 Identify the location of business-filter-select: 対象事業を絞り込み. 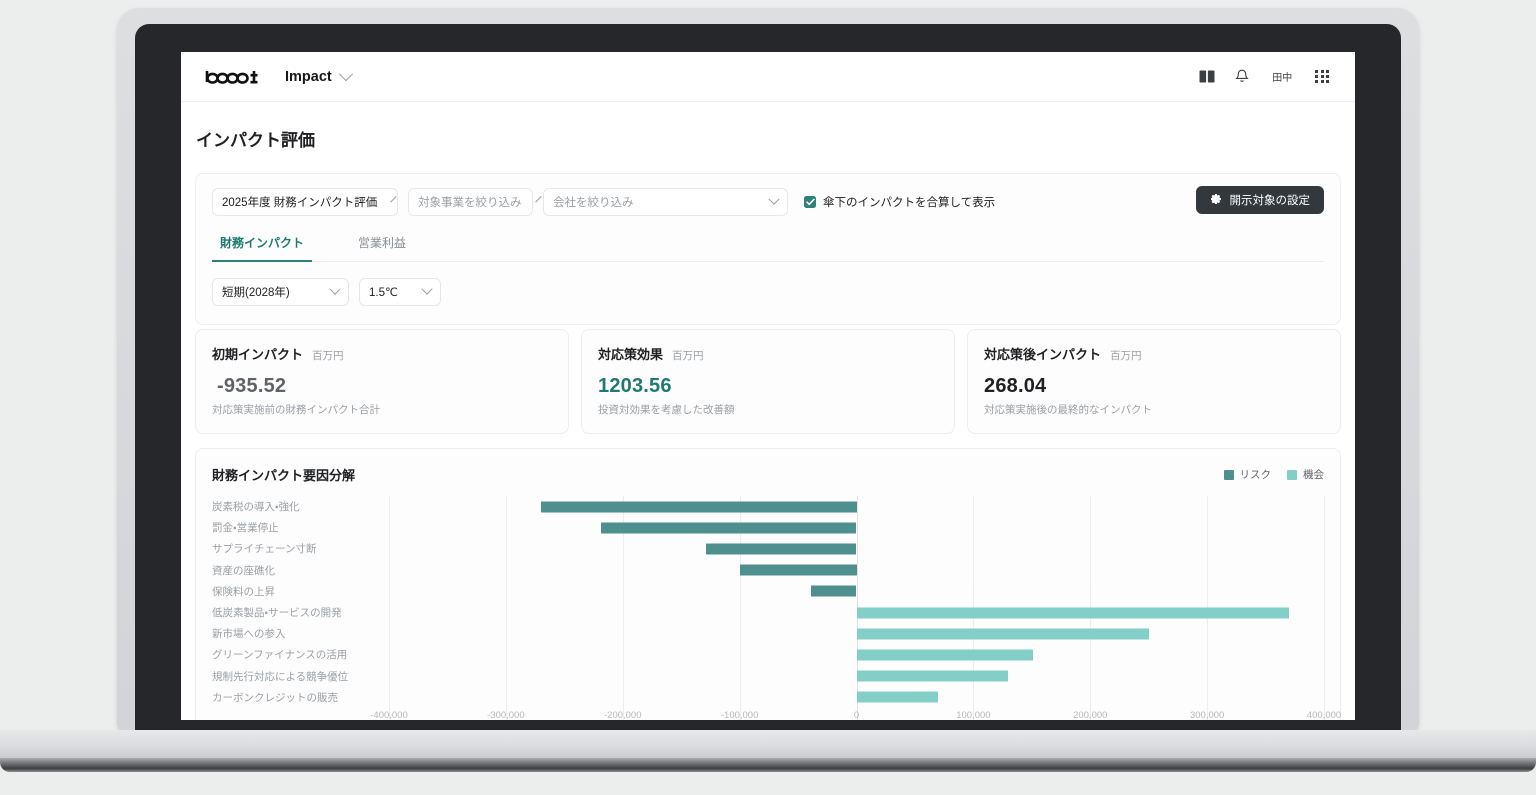
(475, 202).